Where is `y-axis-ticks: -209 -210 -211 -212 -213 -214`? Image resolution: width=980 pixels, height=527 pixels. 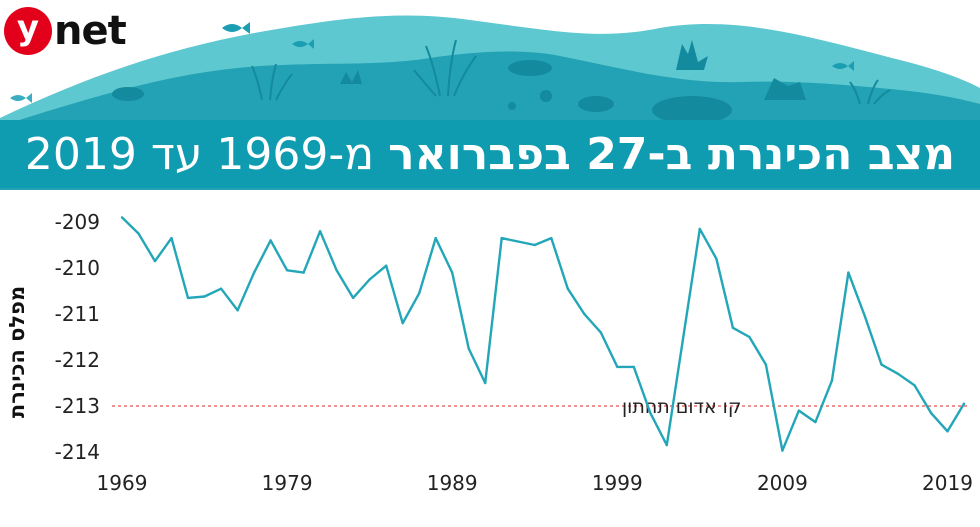
y-axis-ticks: -209 -210 -211 -212 -213 -214 is located at coordinates (77, 337).